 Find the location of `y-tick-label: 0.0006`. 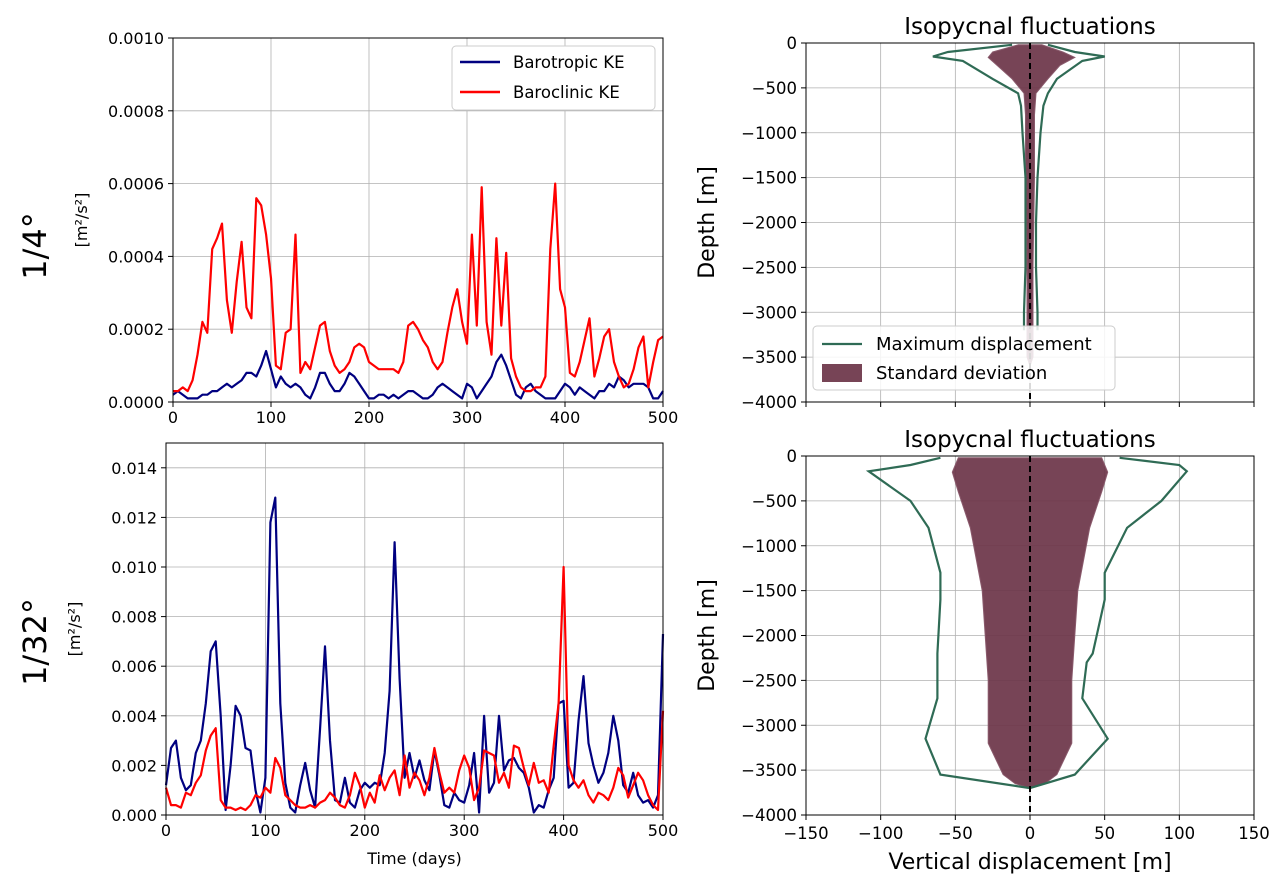

y-tick-label: 0.0006 is located at coordinates (136, 184).